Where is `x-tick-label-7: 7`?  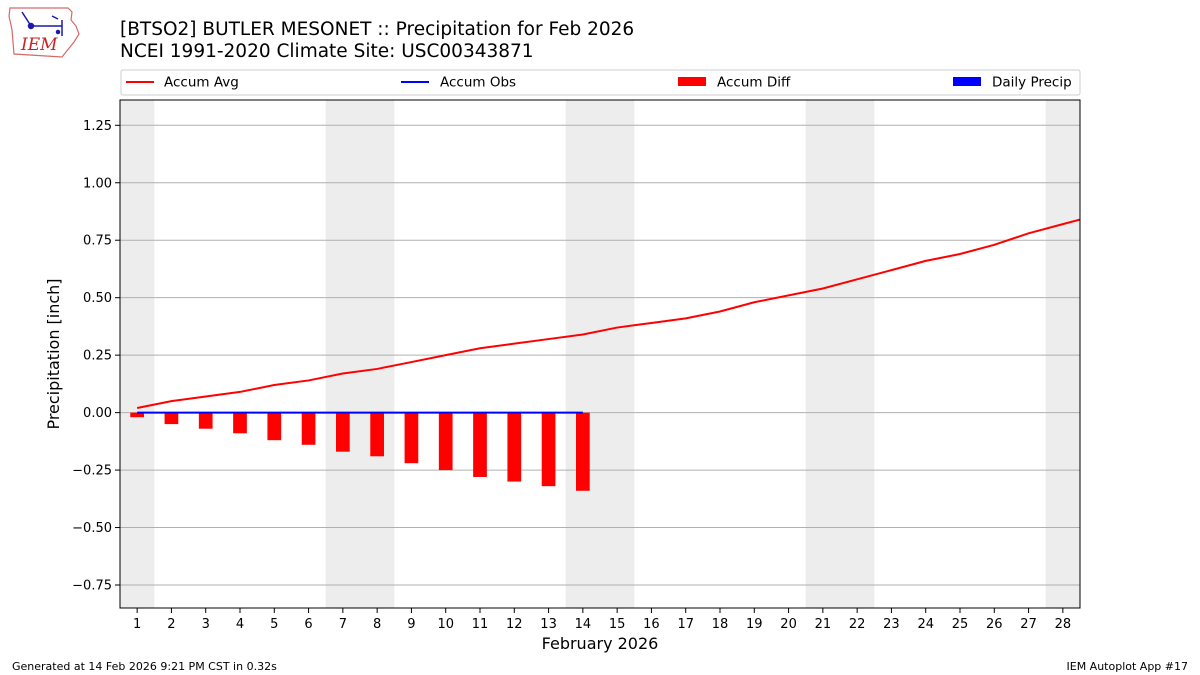 x-tick-label-7: 7 is located at coordinates (343, 624).